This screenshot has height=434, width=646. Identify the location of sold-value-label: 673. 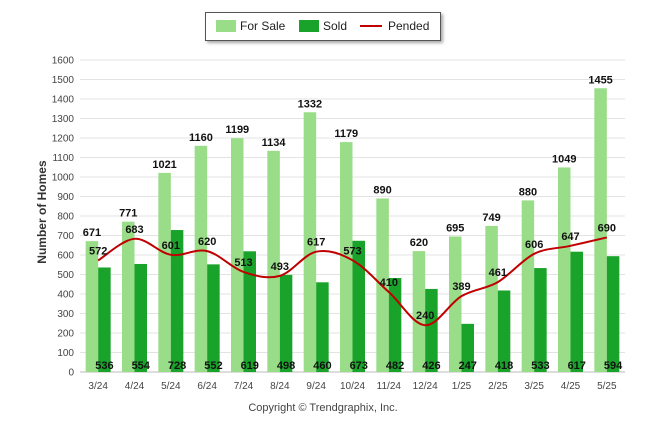
(359, 366).